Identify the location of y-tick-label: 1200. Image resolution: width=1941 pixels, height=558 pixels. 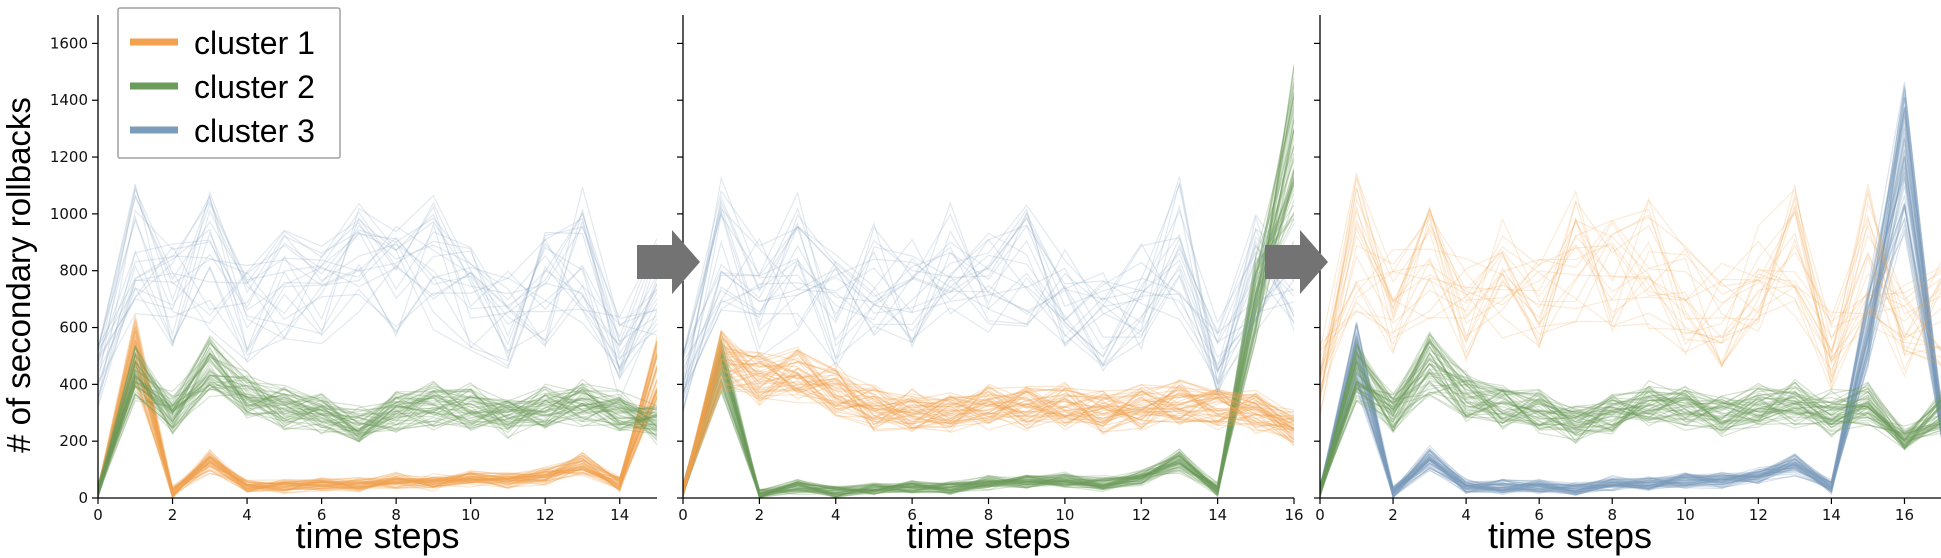
(69, 157).